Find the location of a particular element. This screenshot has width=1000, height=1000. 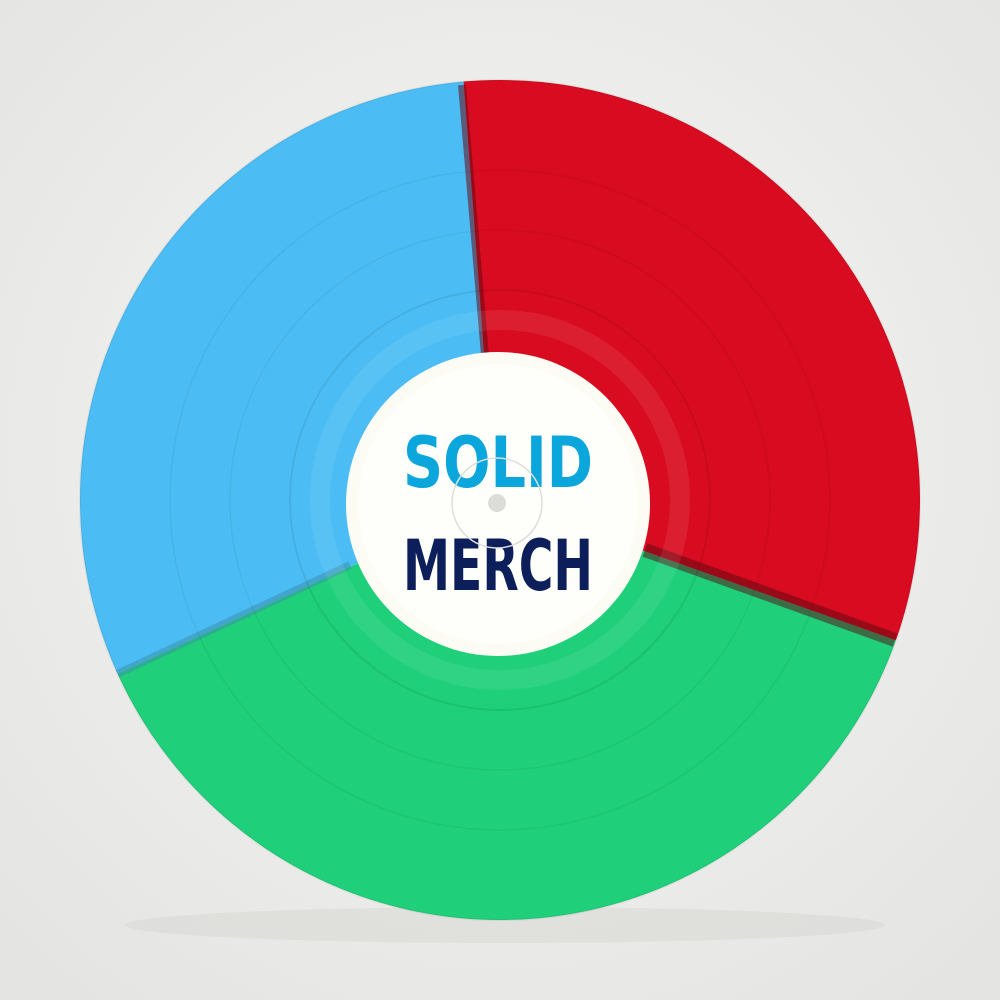

spindle-ring is located at coordinates (497, 503).